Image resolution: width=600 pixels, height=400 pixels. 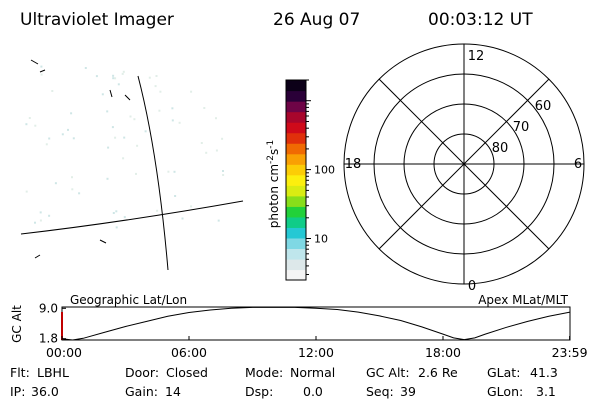 I want to click on status-filter: Flt: LBHL, so click(x=39, y=372).